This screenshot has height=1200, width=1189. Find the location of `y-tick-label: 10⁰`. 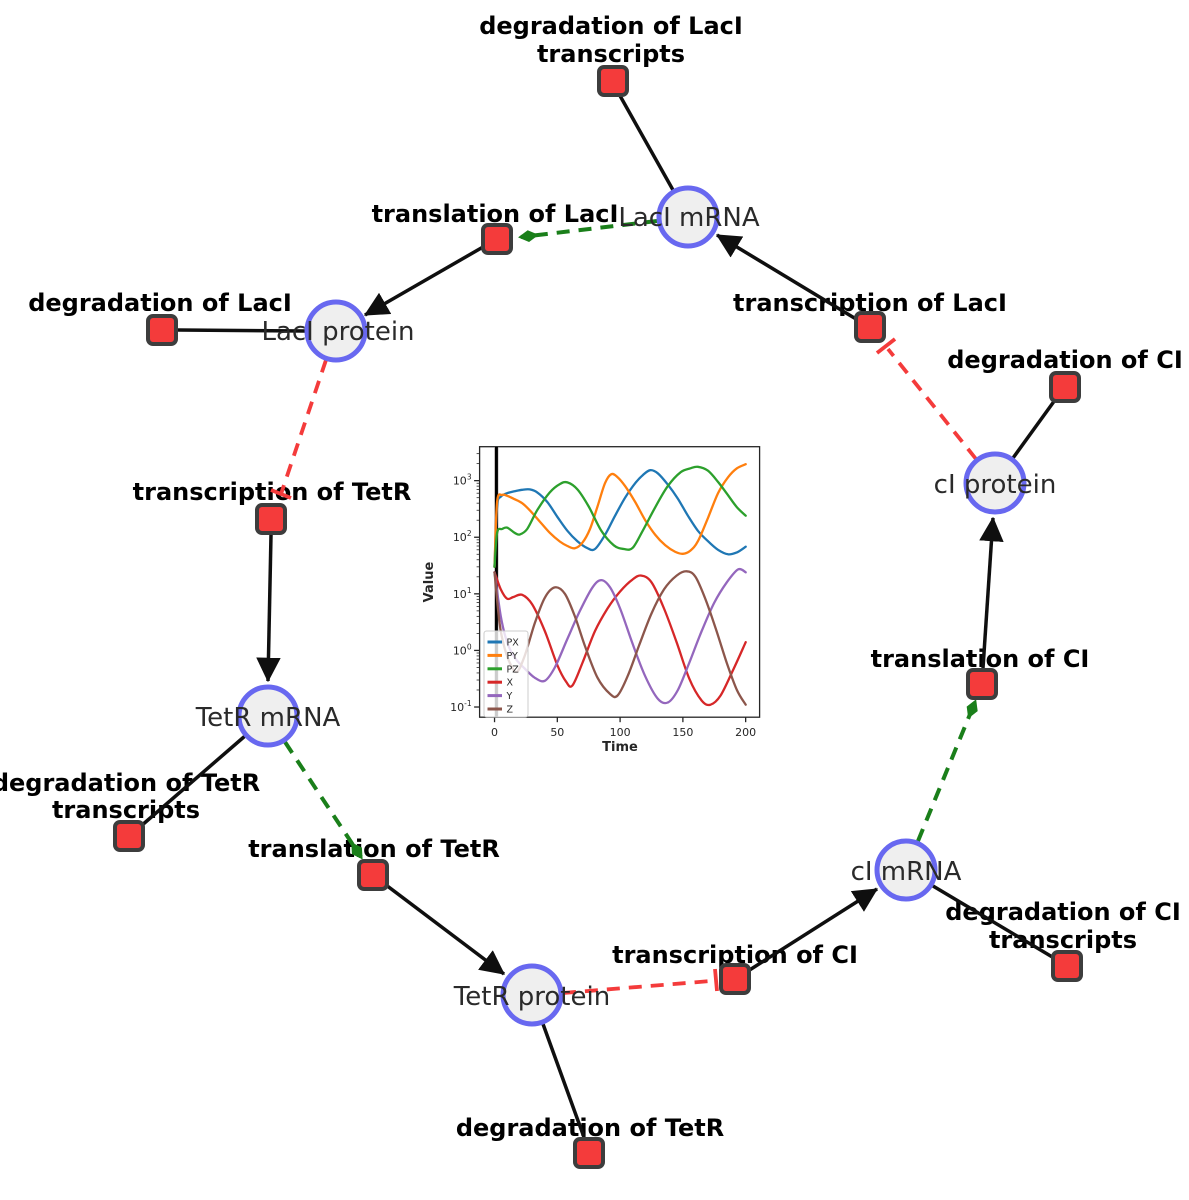

y-tick-label: 10⁰ is located at coordinates (462, 649).